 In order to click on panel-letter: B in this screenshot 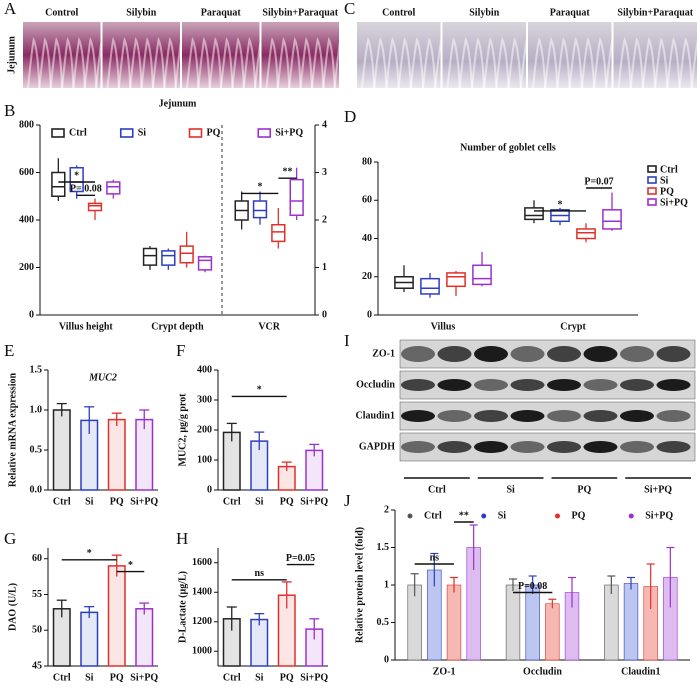, I will do `click(9, 110)`.